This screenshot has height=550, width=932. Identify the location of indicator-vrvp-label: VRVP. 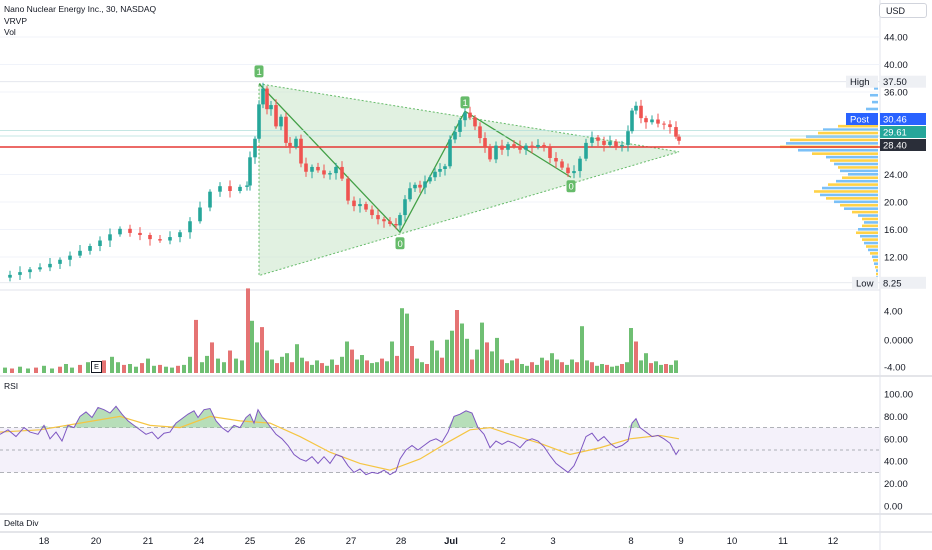
(15, 21).